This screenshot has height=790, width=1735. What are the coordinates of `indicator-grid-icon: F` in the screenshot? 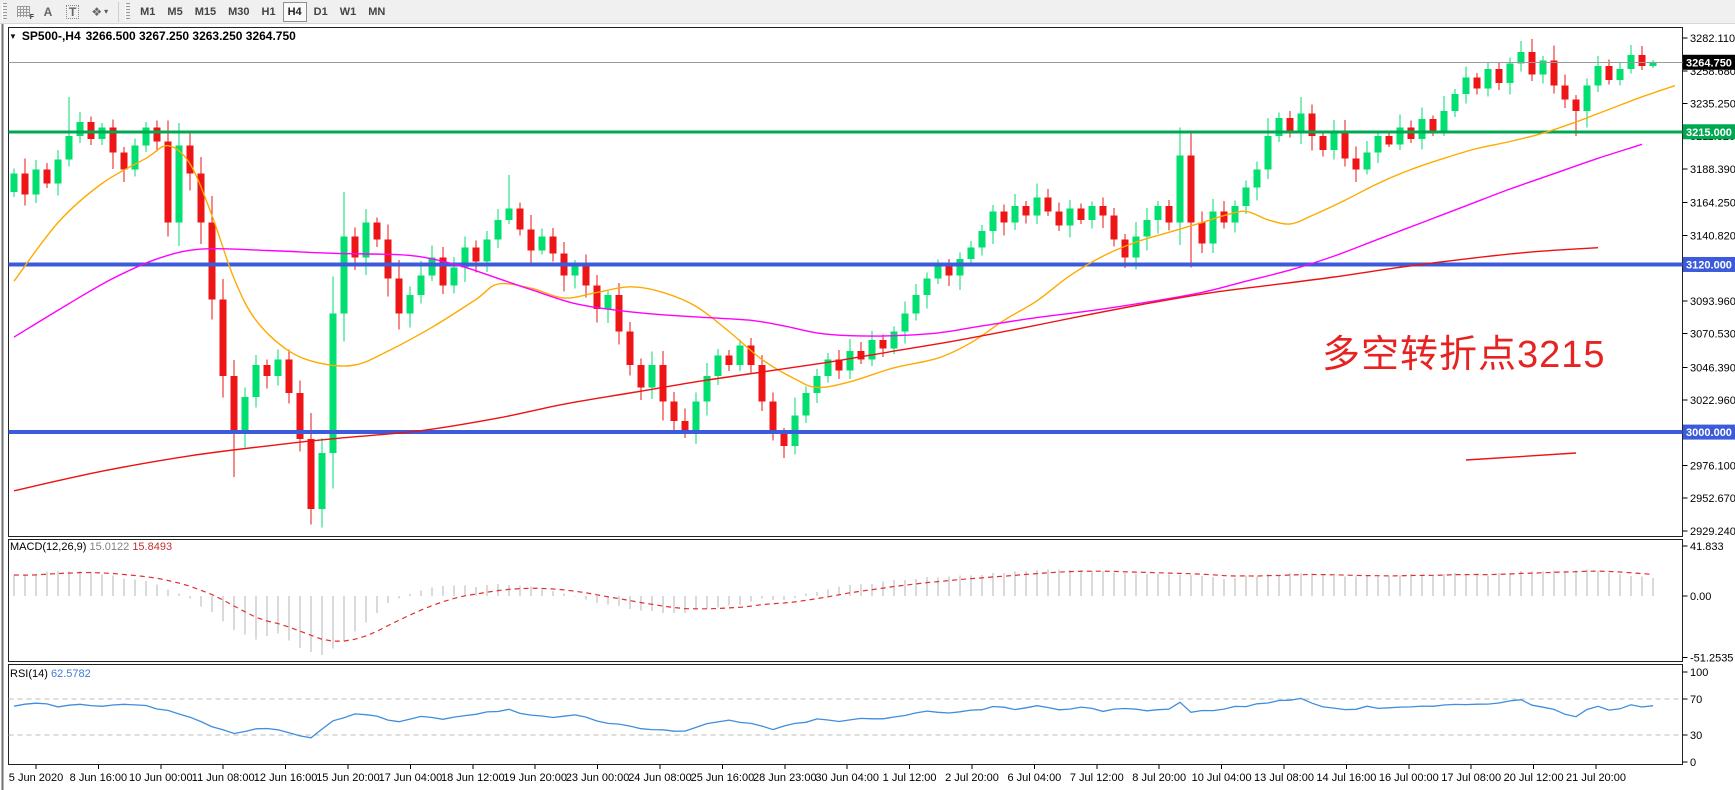 It's located at (23, 12).